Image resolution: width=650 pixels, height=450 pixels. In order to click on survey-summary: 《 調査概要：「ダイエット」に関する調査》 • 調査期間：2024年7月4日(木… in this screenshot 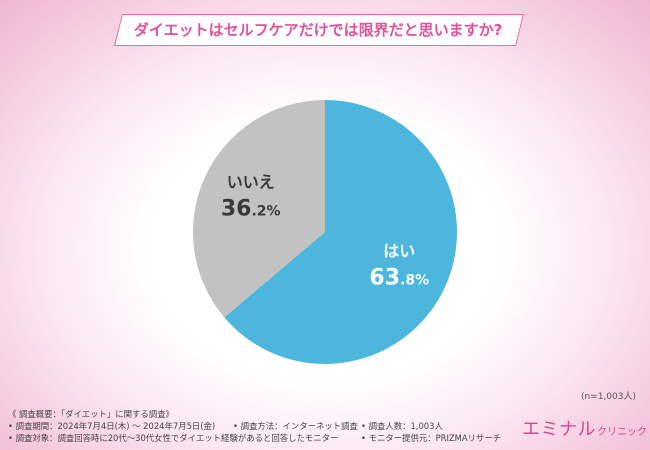, I will do `click(263, 426)`.